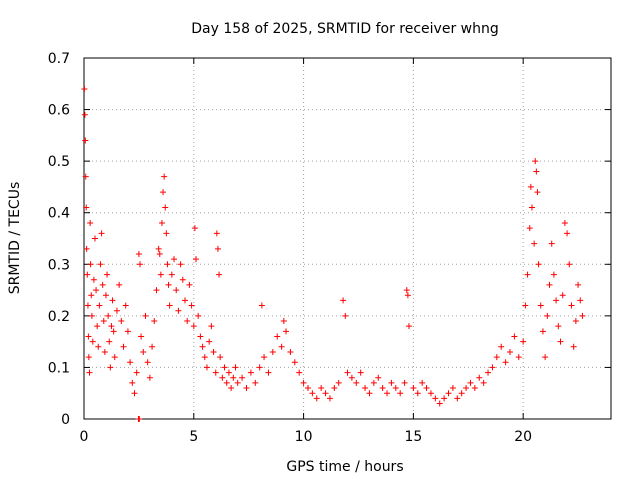  Describe the element at coordinates (59, 162) in the screenshot. I see `y-tick-label: 0.5` at that location.